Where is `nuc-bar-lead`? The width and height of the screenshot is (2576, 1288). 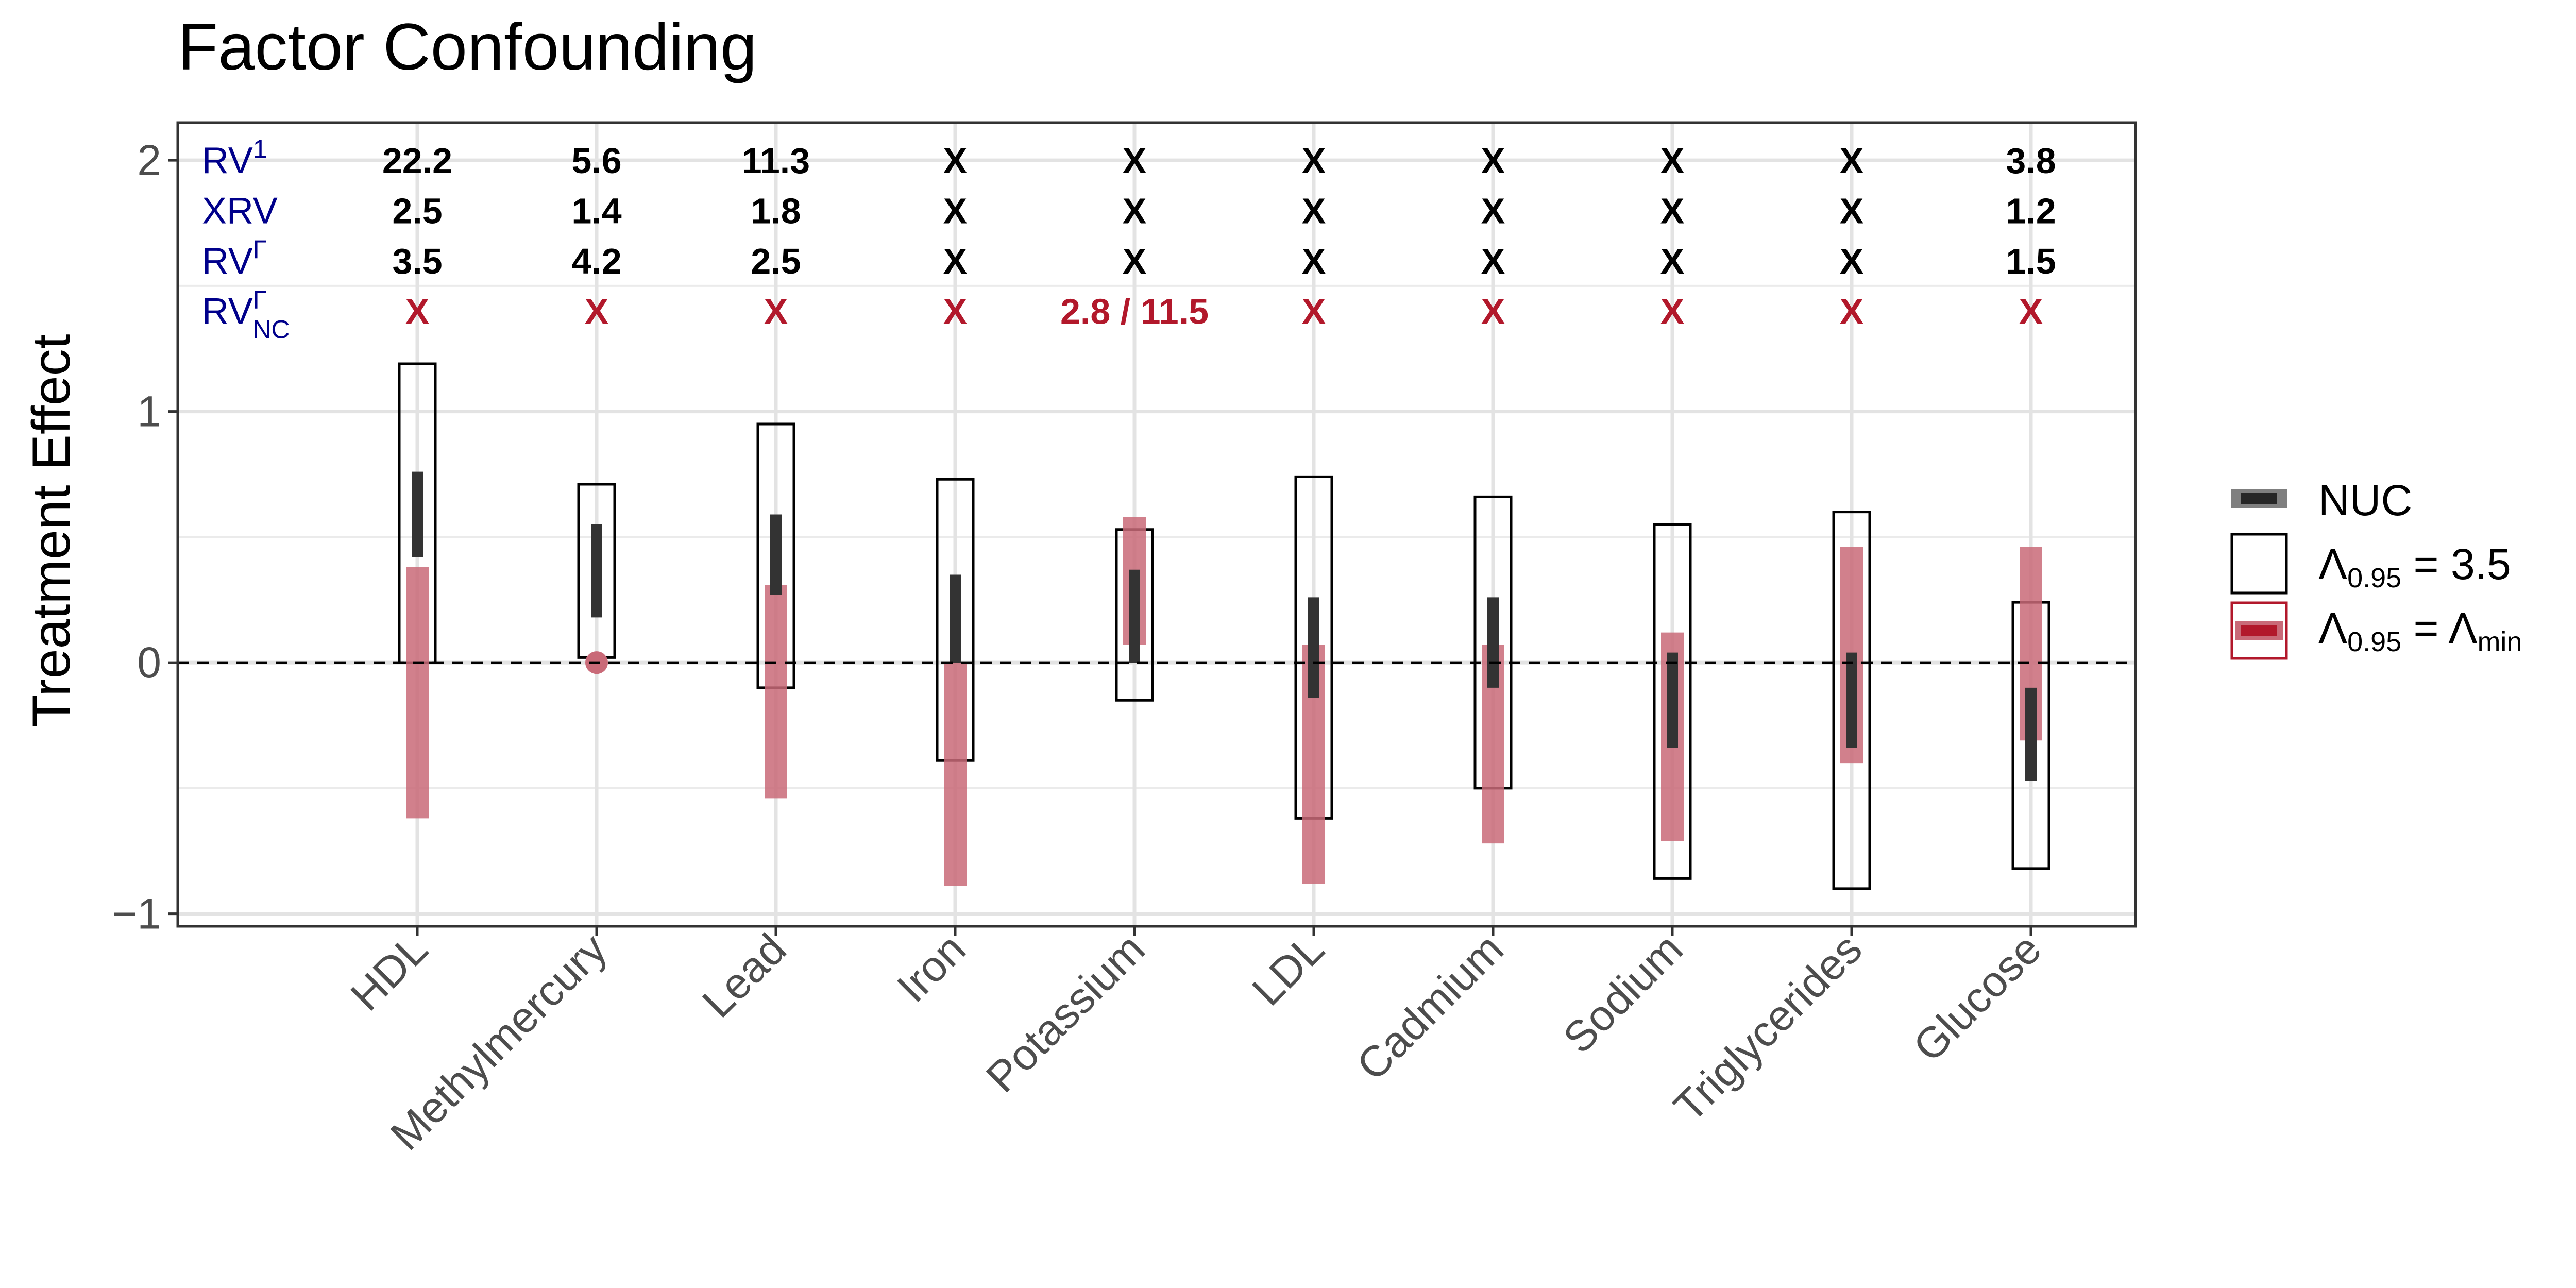 nuc-bar-lead is located at coordinates (776, 554).